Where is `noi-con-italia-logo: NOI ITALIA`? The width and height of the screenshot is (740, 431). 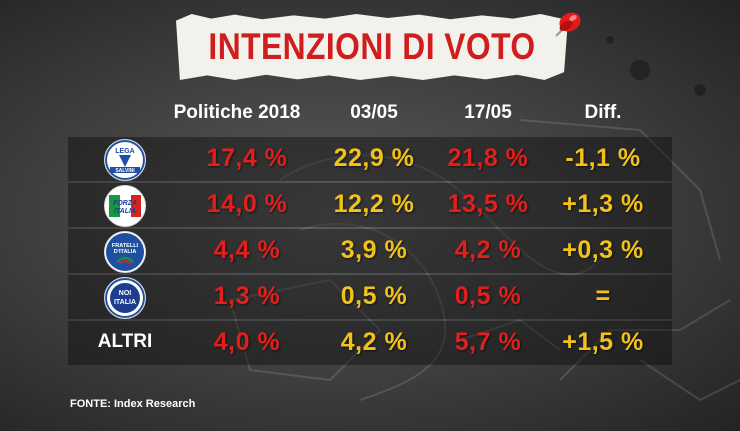
noi-con-italia-logo: NOI ITALIA is located at coordinates (125, 298).